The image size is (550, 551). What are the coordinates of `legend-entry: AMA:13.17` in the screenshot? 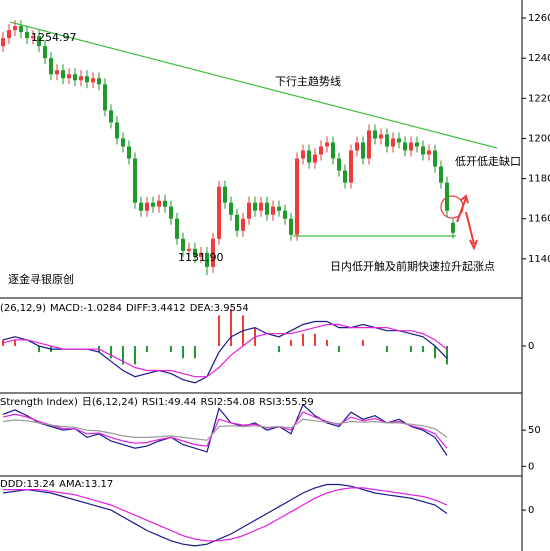 It's located at (86, 484).